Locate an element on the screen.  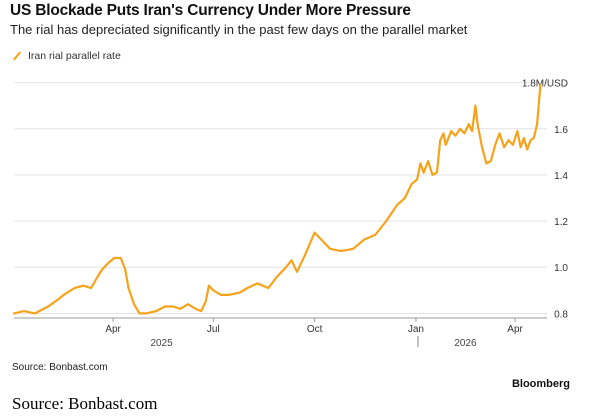
y-tick-label-4: 1.0 is located at coordinates (561, 268).